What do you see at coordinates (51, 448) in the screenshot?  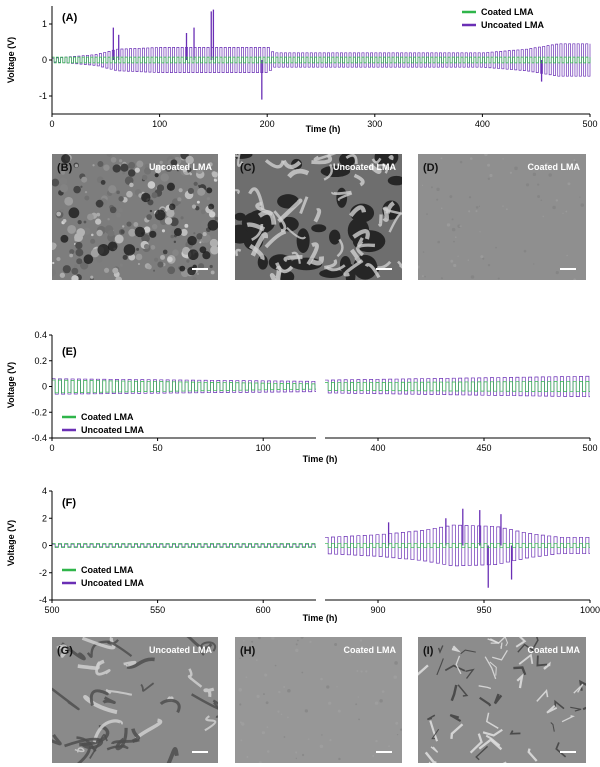 I see `x-tick-label: 0` at bounding box center [51, 448].